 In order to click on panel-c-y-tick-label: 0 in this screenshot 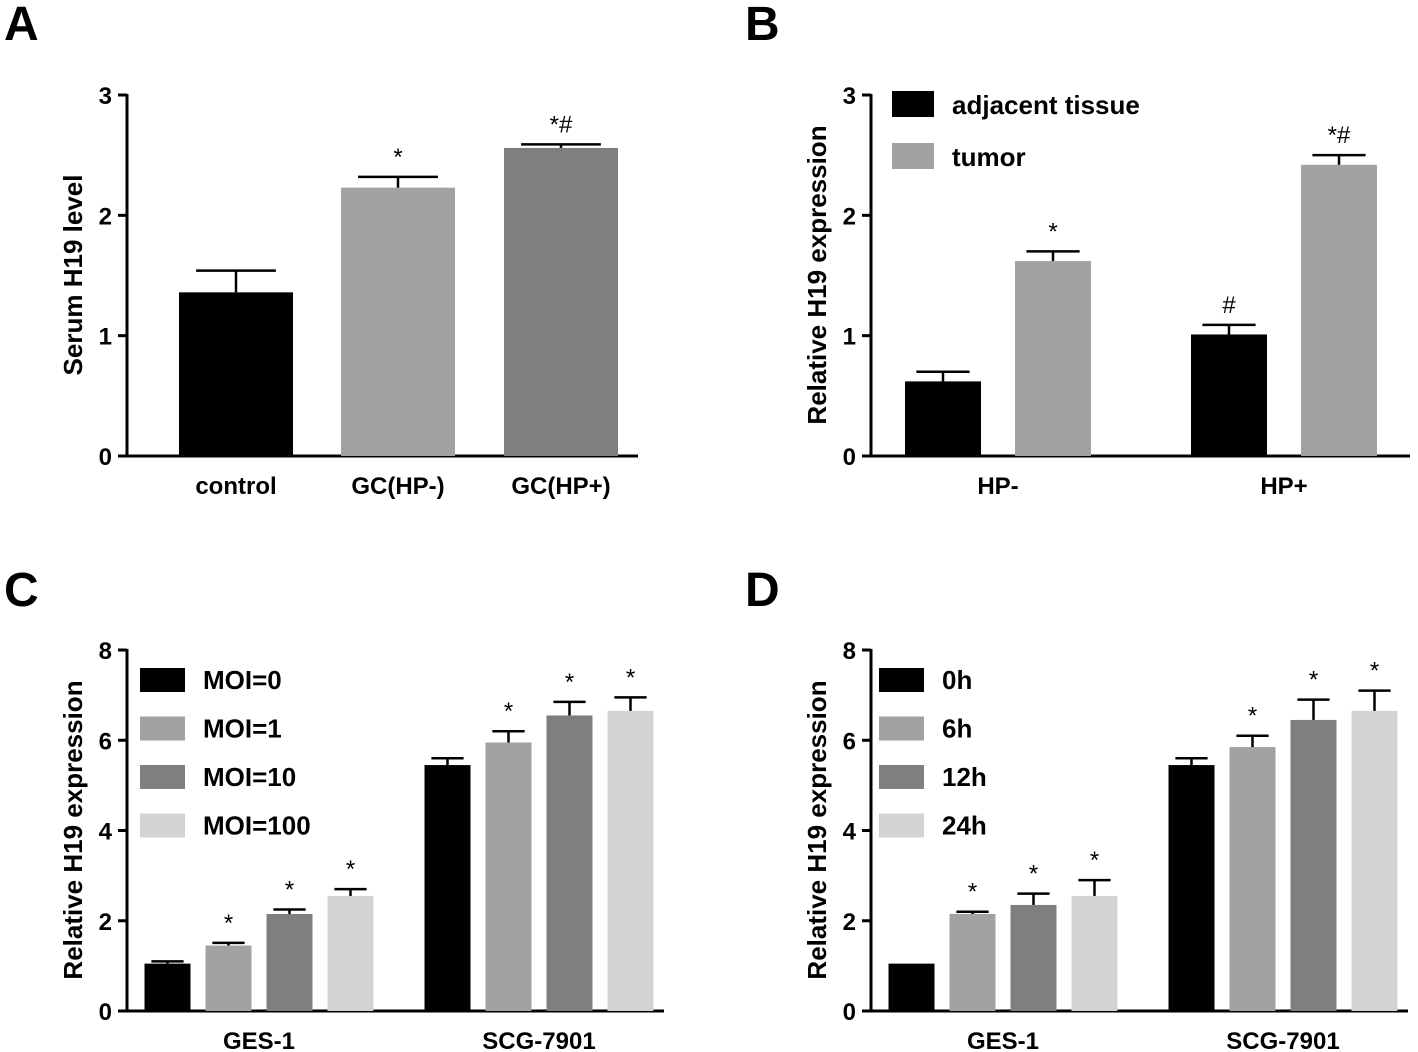, I will do `click(105, 1012)`.